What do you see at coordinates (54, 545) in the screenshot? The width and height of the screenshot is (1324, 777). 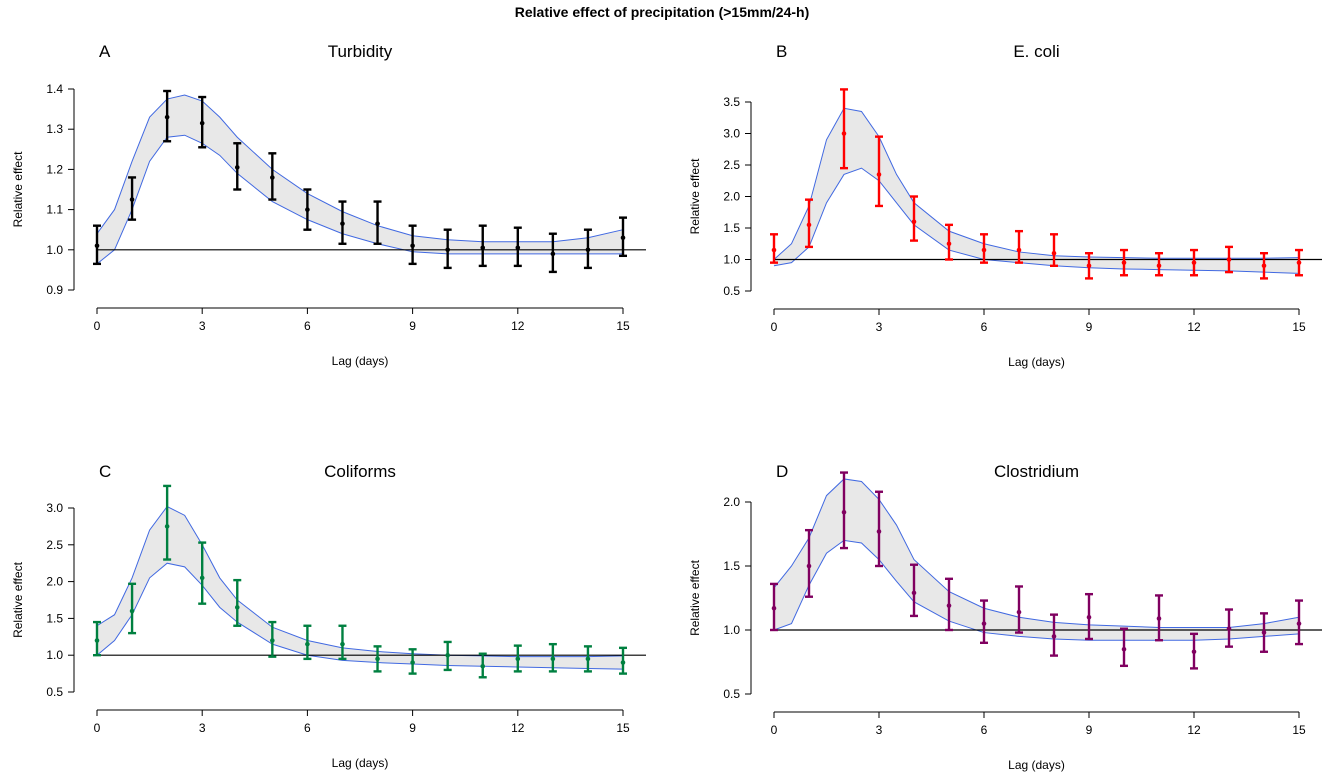 I see `y-tick-label: 2.5` at bounding box center [54, 545].